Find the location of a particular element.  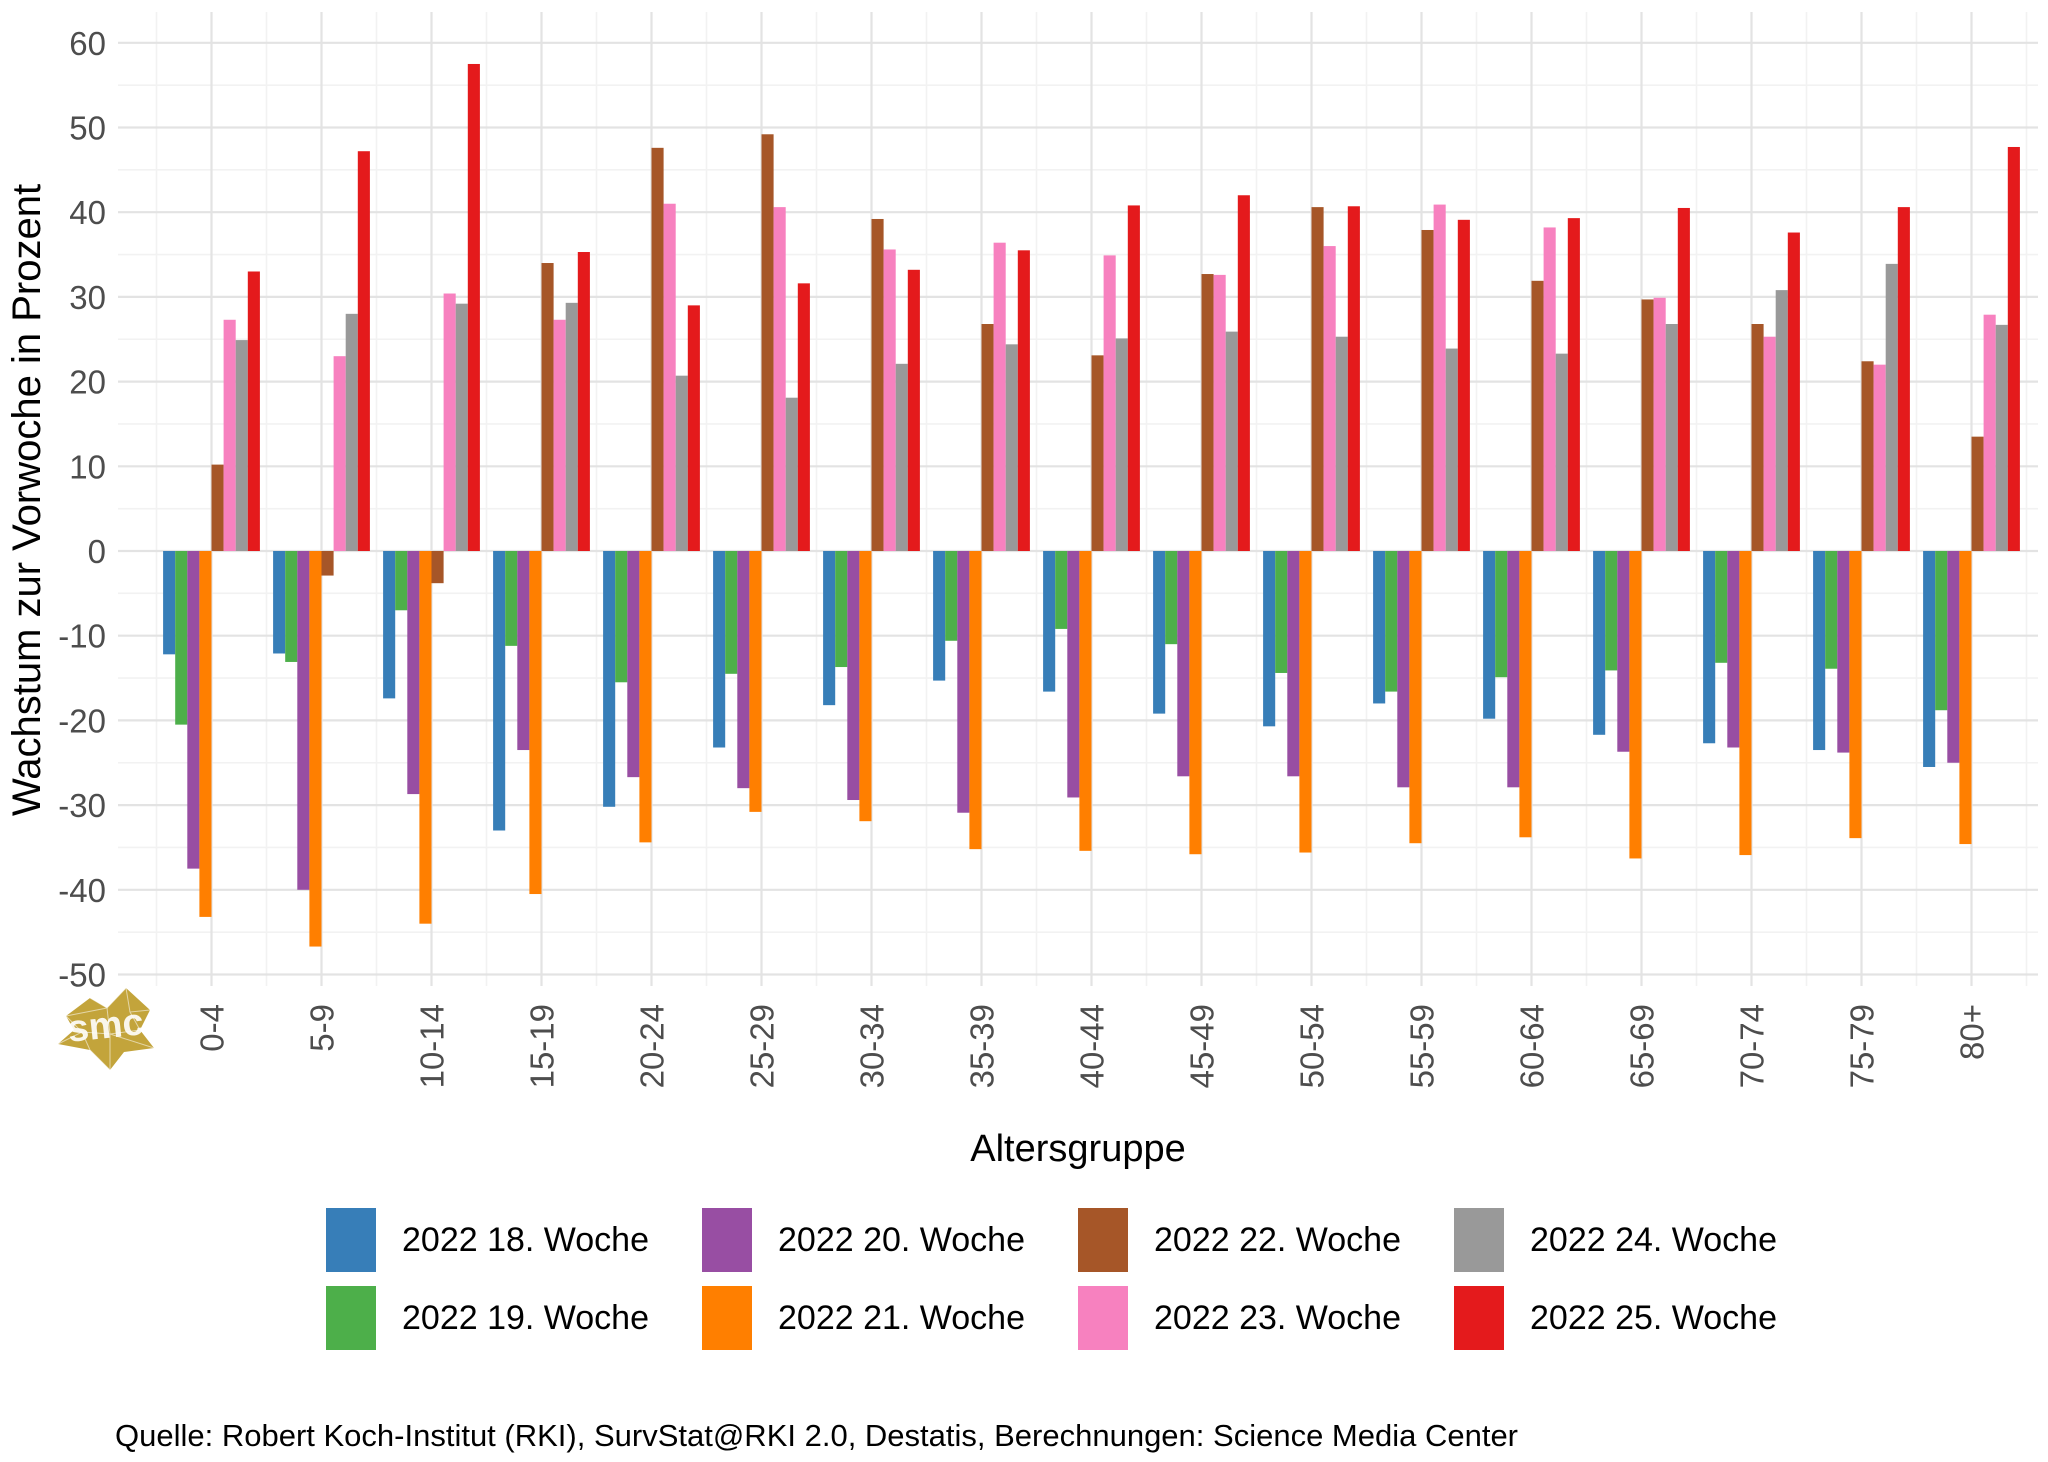

y-tick-label: 20 is located at coordinates (87, 382).